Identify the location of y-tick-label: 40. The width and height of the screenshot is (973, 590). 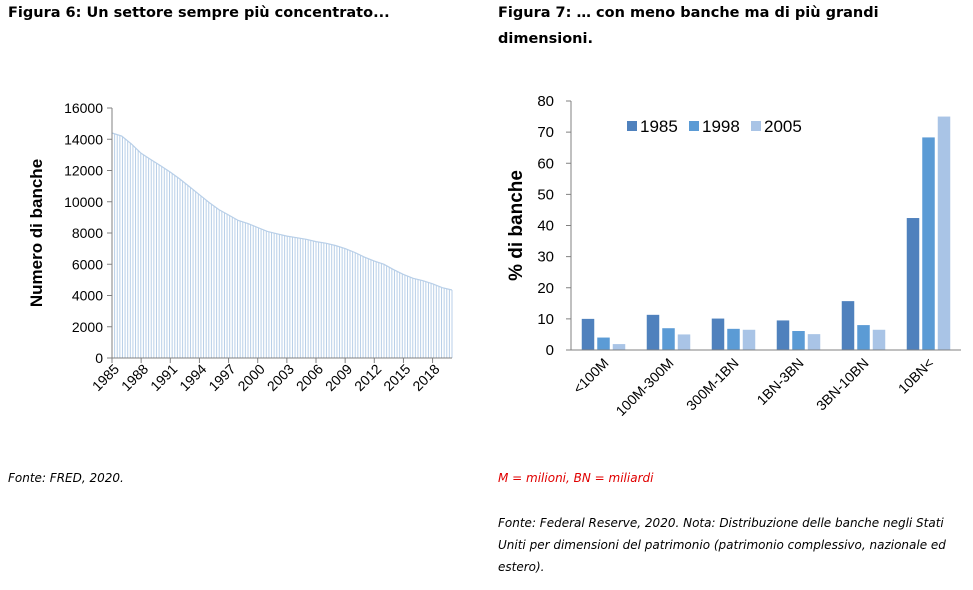
(545, 226).